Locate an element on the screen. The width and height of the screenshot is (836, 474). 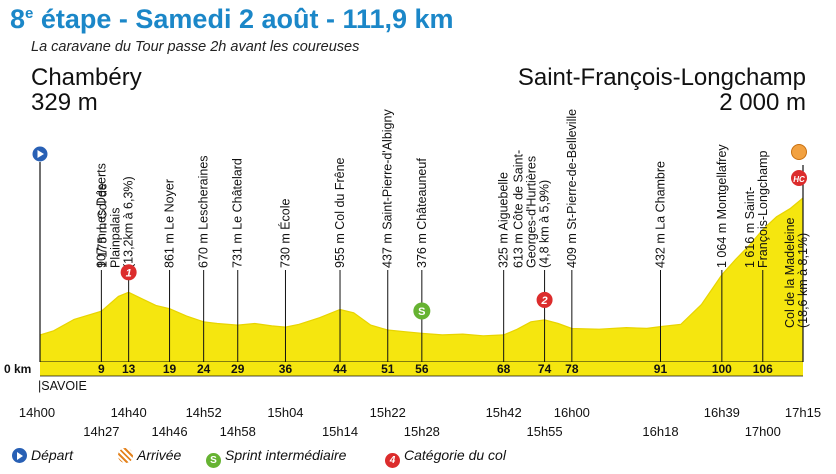
km-strip is located at coordinates (421, 369).